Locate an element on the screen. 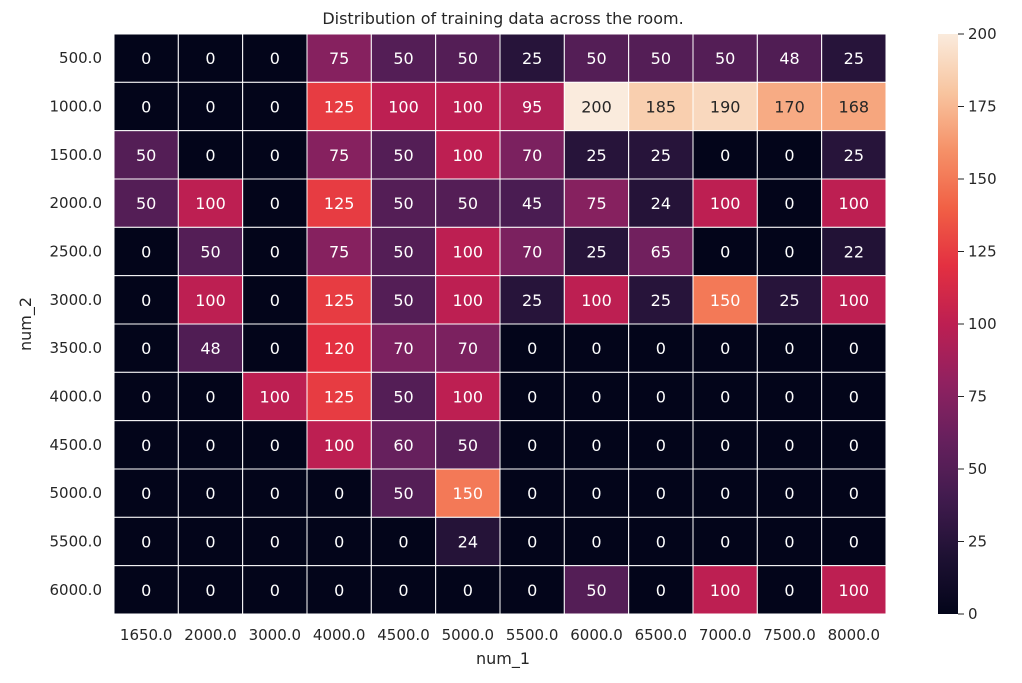 Image resolution: width=1022 pixels, height=683 pixels. x-tick-label: 1650.0 is located at coordinates (146, 635).